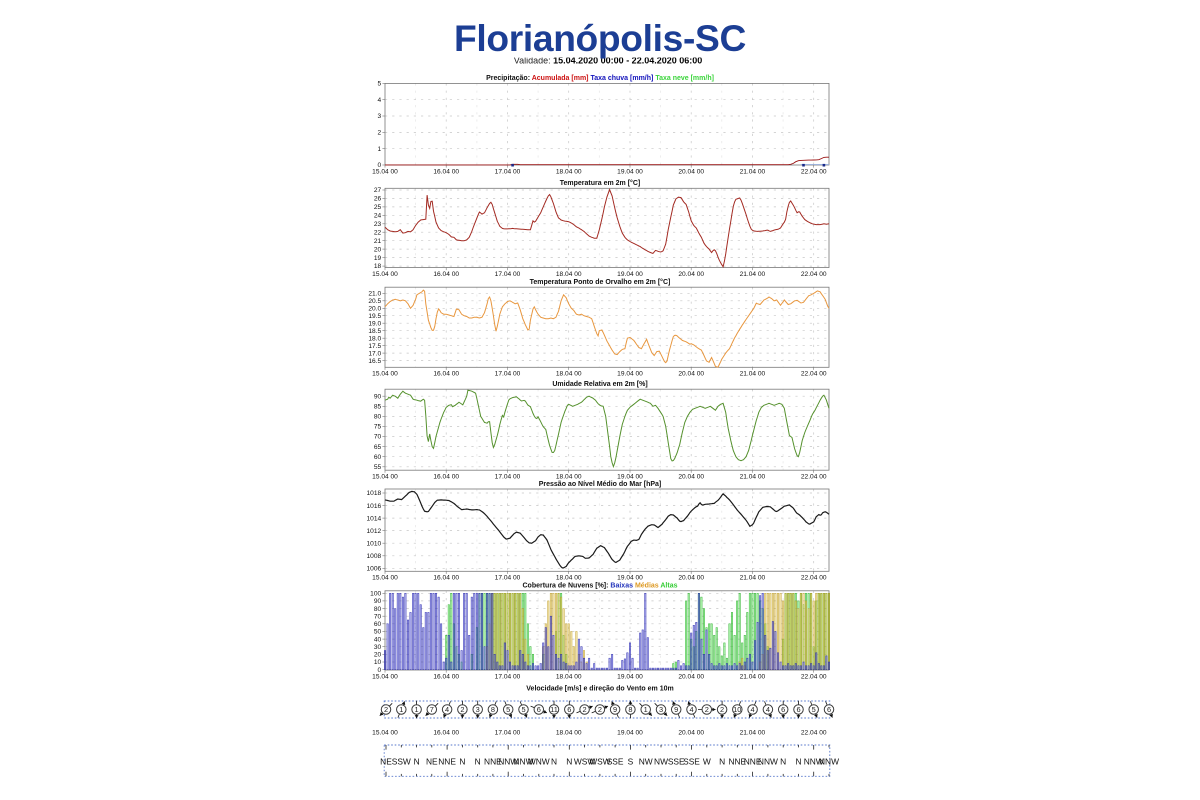 The image size is (1200, 800). What do you see at coordinates (432, 709) in the screenshot?
I see `svg-text: 7` at bounding box center [432, 709].